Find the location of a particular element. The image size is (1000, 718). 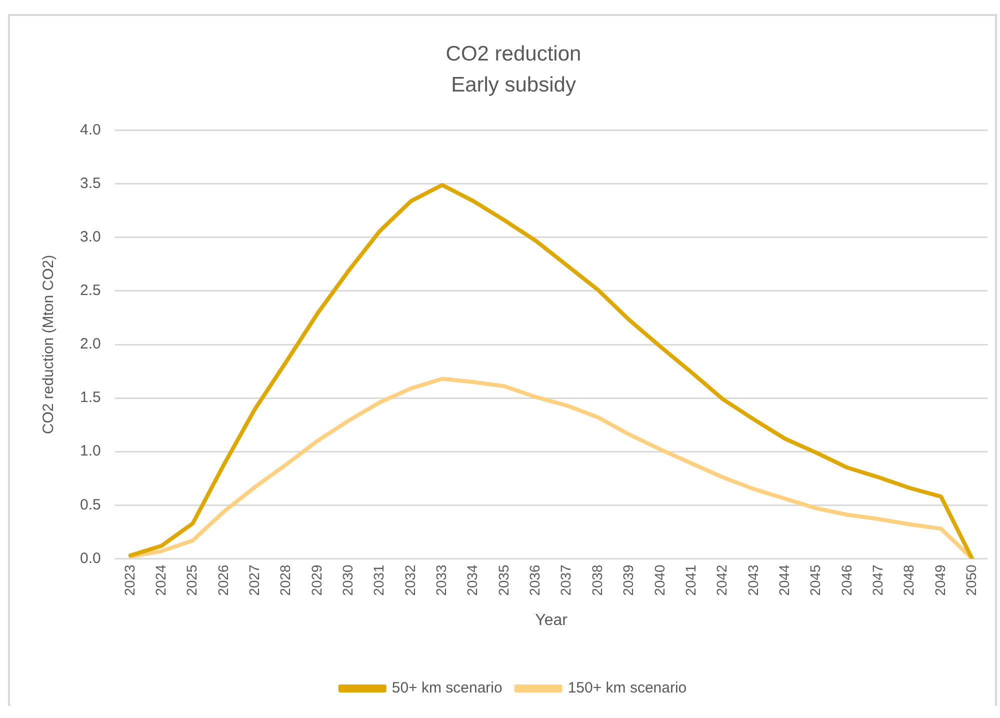

y-tick-label: 1.5 is located at coordinates (90, 397).